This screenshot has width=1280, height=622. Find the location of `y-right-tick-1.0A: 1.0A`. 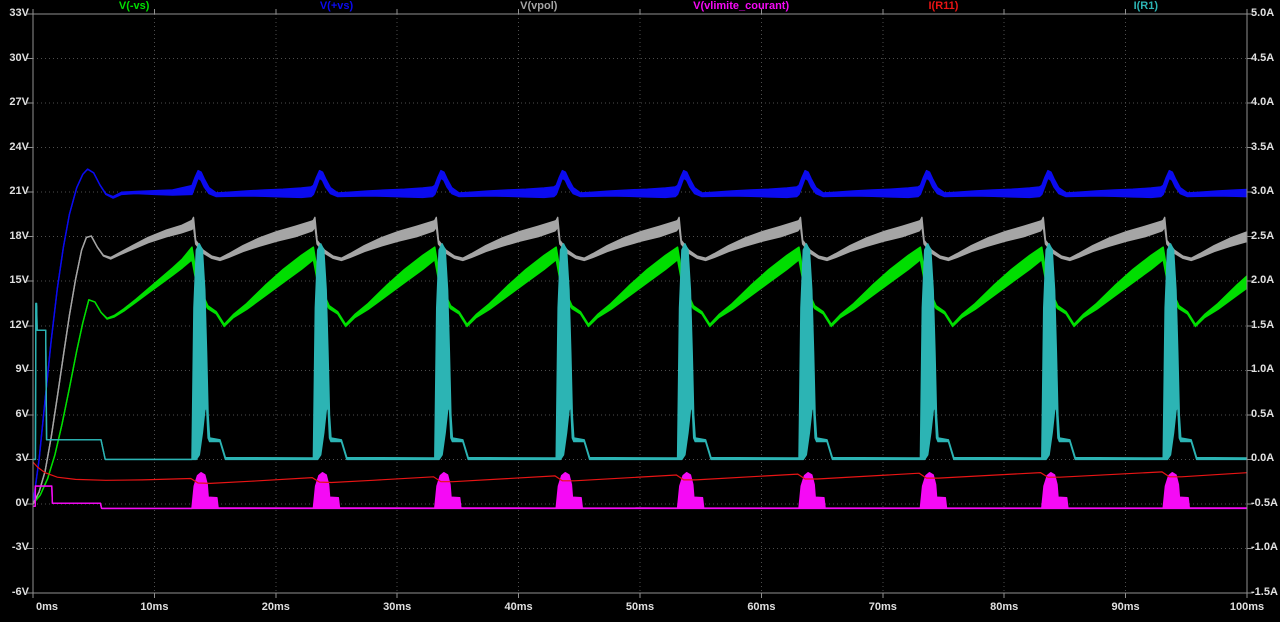

y-right-tick-1.0A: 1.0A is located at coordinates (1263, 369).